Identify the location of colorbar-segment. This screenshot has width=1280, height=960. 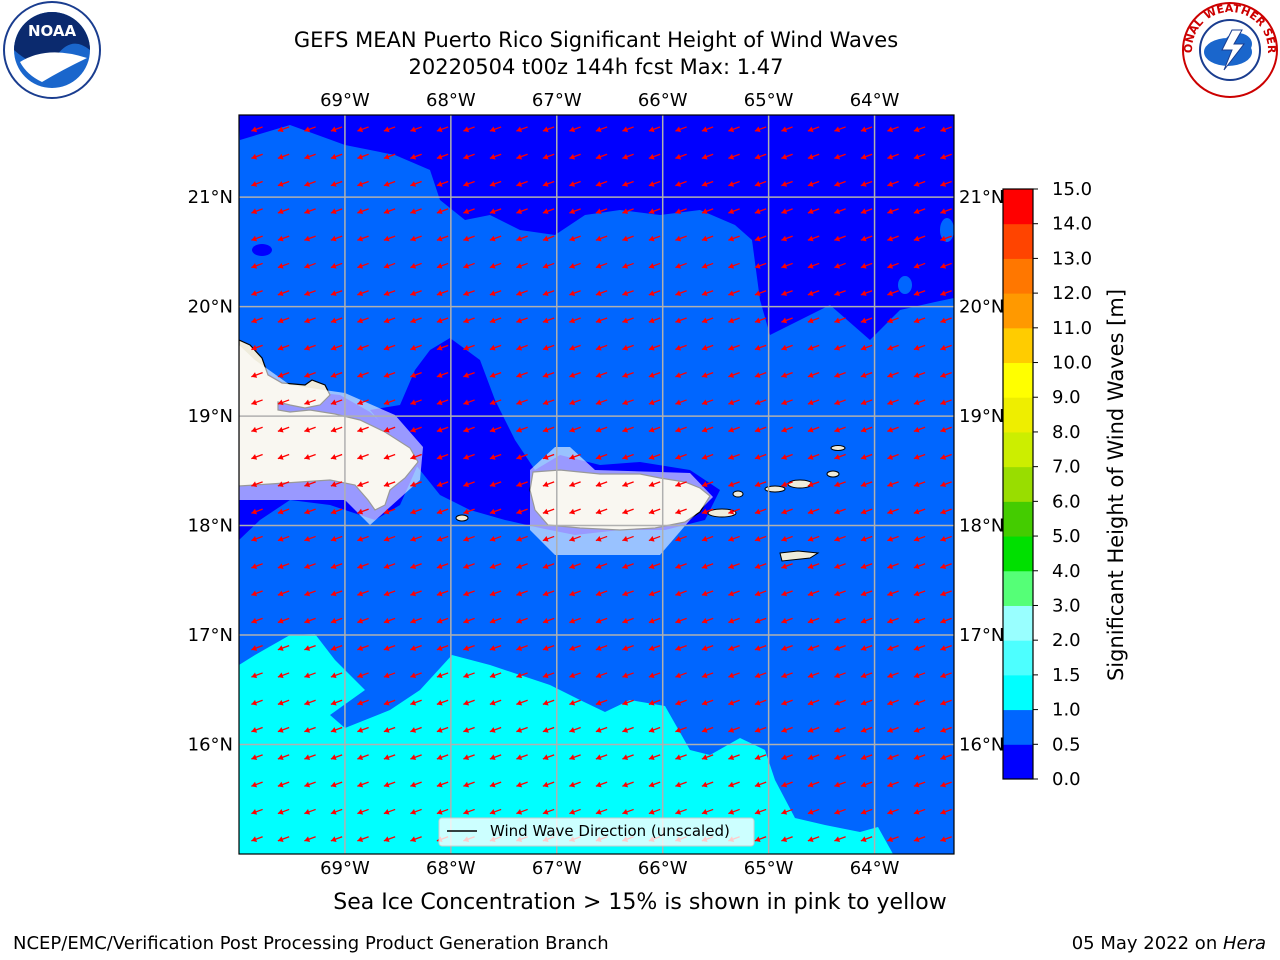
(1018, 241).